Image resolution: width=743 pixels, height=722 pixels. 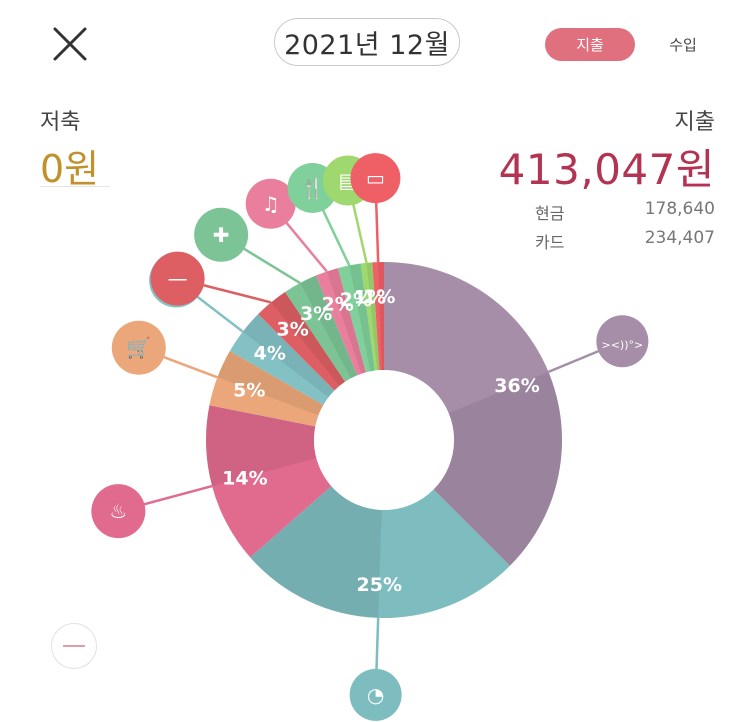 I want to click on music-icon: ♫, so click(x=270, y=203).